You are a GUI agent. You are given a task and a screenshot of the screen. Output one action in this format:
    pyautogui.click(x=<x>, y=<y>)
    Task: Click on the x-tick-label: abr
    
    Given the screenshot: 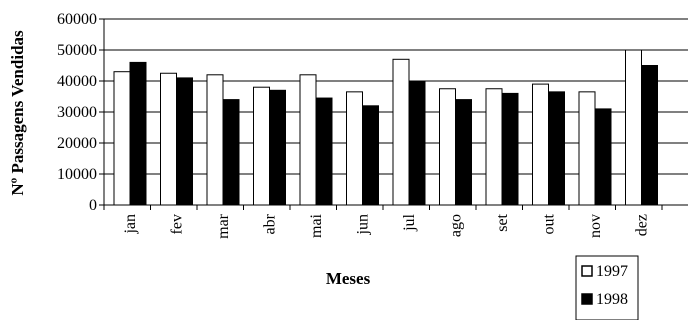 What is the action you would take?
    pyautogui.click(x=270, y=223)
    